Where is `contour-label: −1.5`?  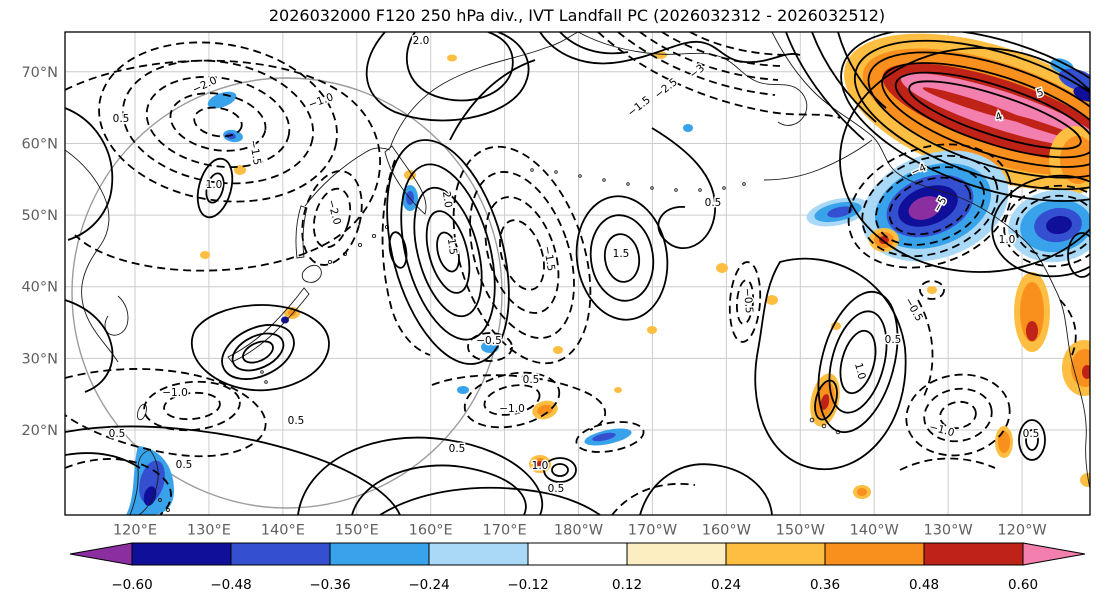 contour-label: −1.5 is located at coordinates (638, 106).